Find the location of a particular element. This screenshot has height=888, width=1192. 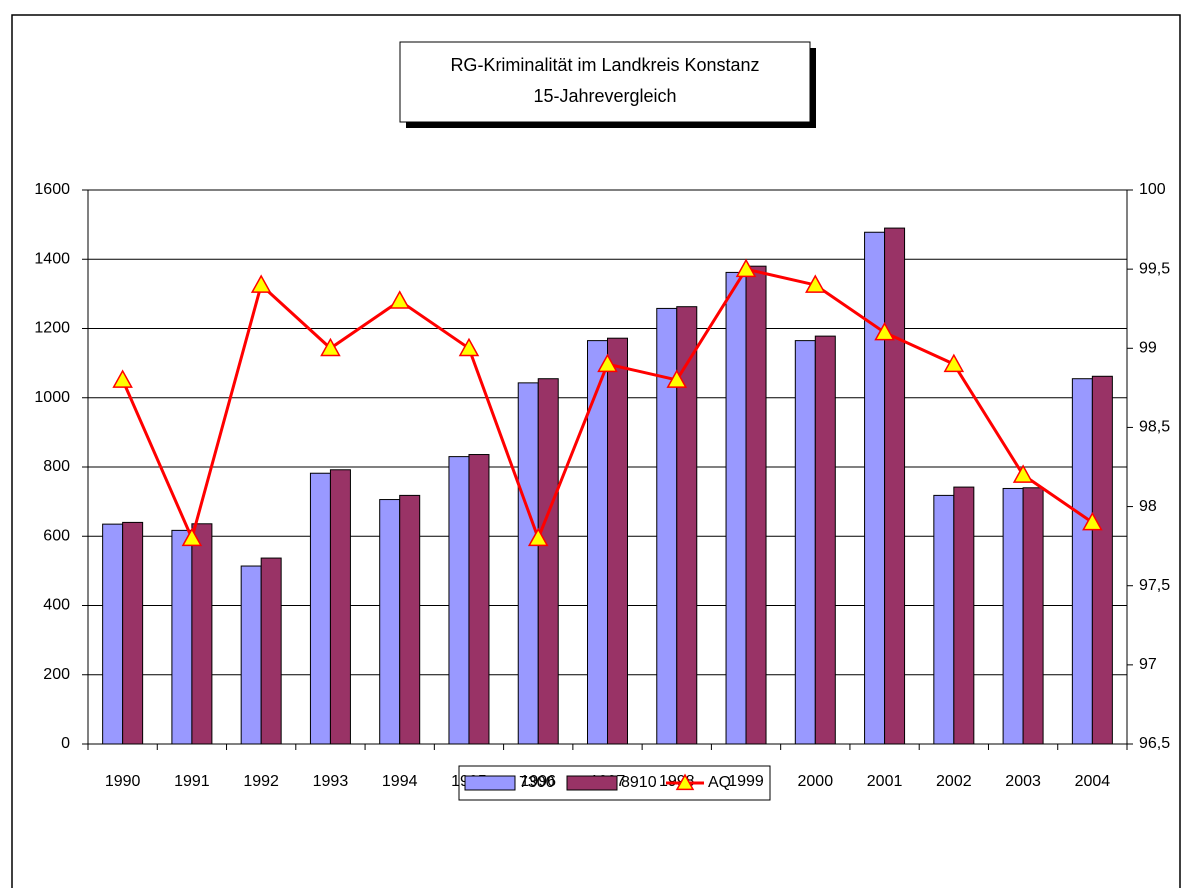

legend-label: 7300 is located at coordinates (537, 782).